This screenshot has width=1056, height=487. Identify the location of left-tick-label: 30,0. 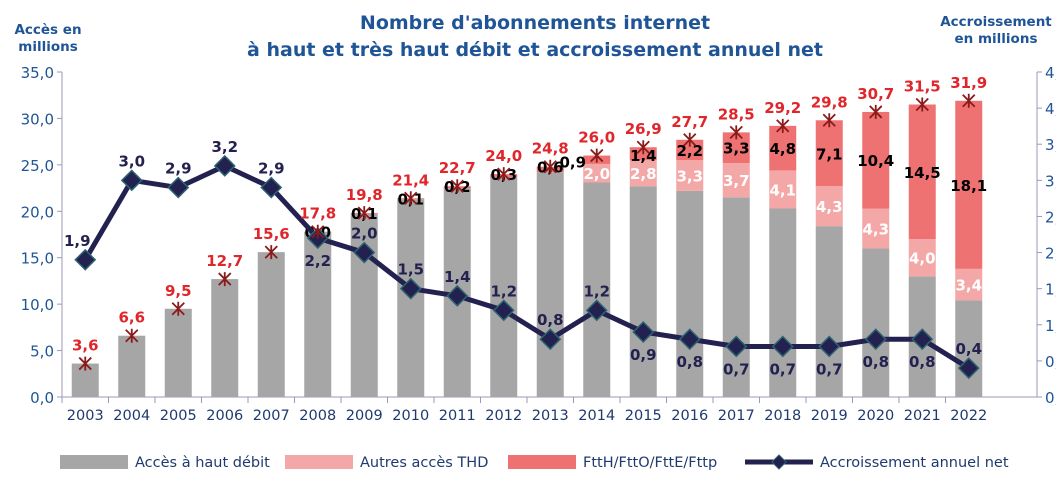
(37, 119).